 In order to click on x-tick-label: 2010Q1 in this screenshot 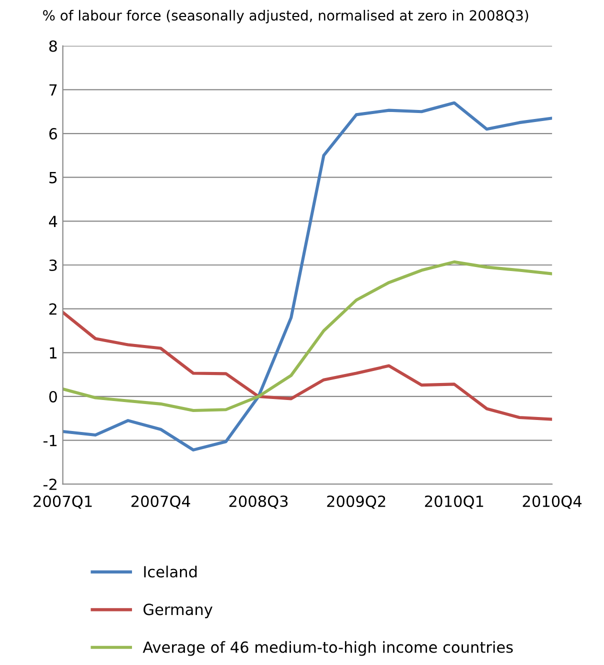, I will do `click(454, 502)`.